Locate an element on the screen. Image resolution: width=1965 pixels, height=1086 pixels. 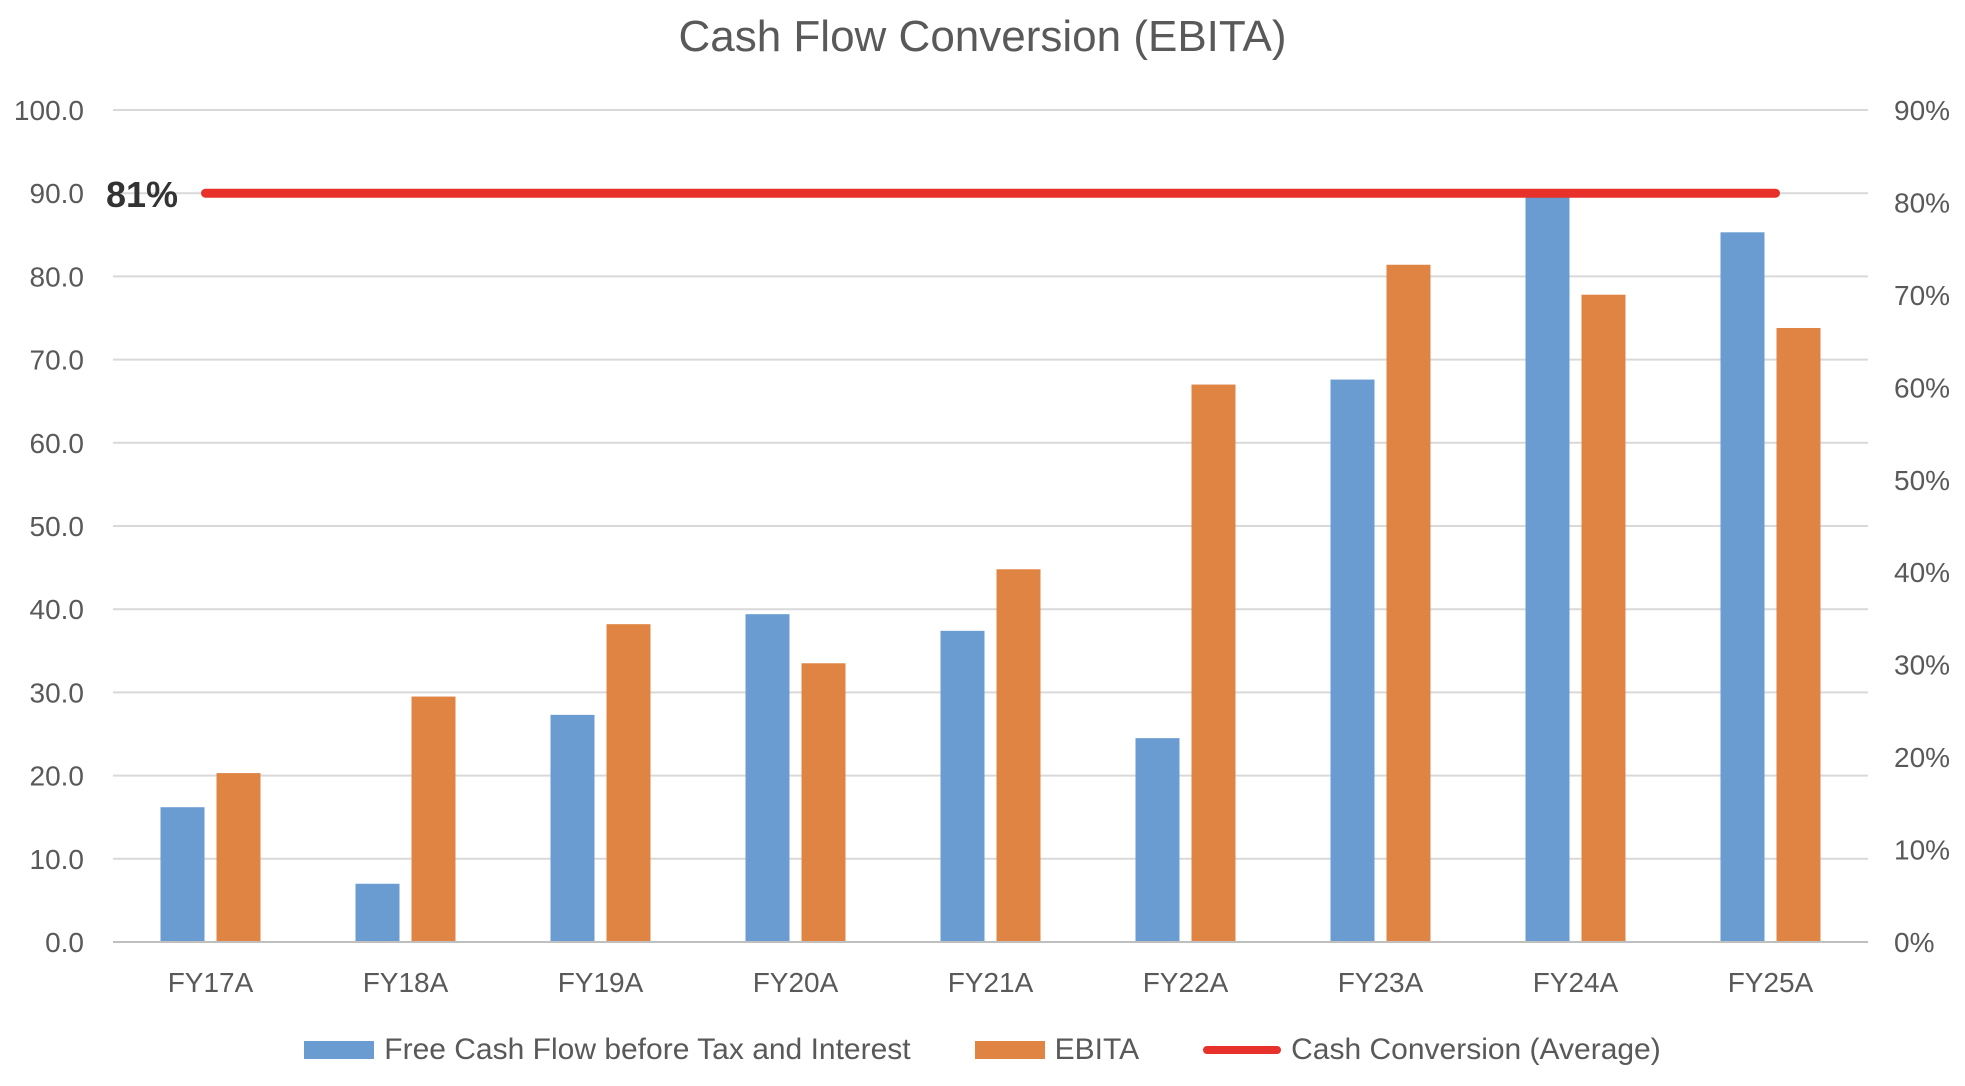
x-tick-label: FY22A is located at coordinates (1186, 982).